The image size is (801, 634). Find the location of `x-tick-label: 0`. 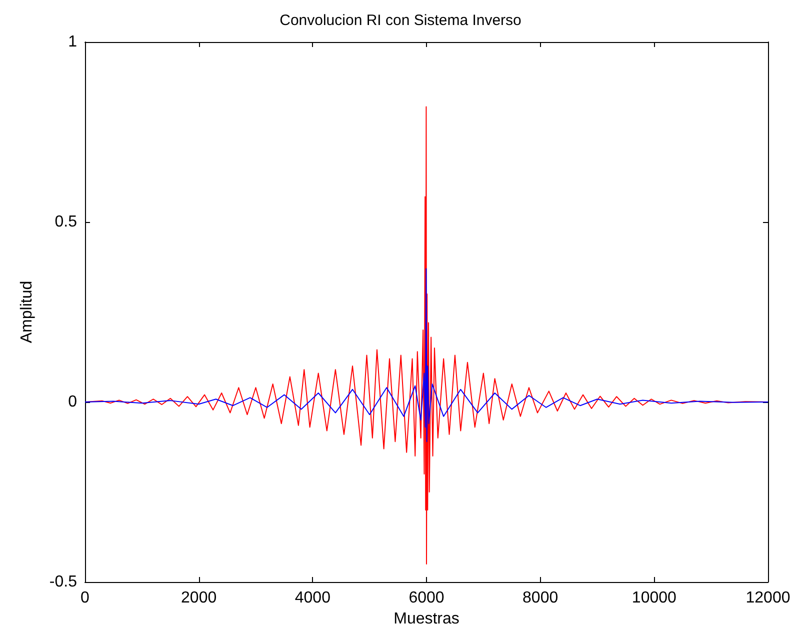

x-tick-label: 0 is located at coordinates (85, 598).